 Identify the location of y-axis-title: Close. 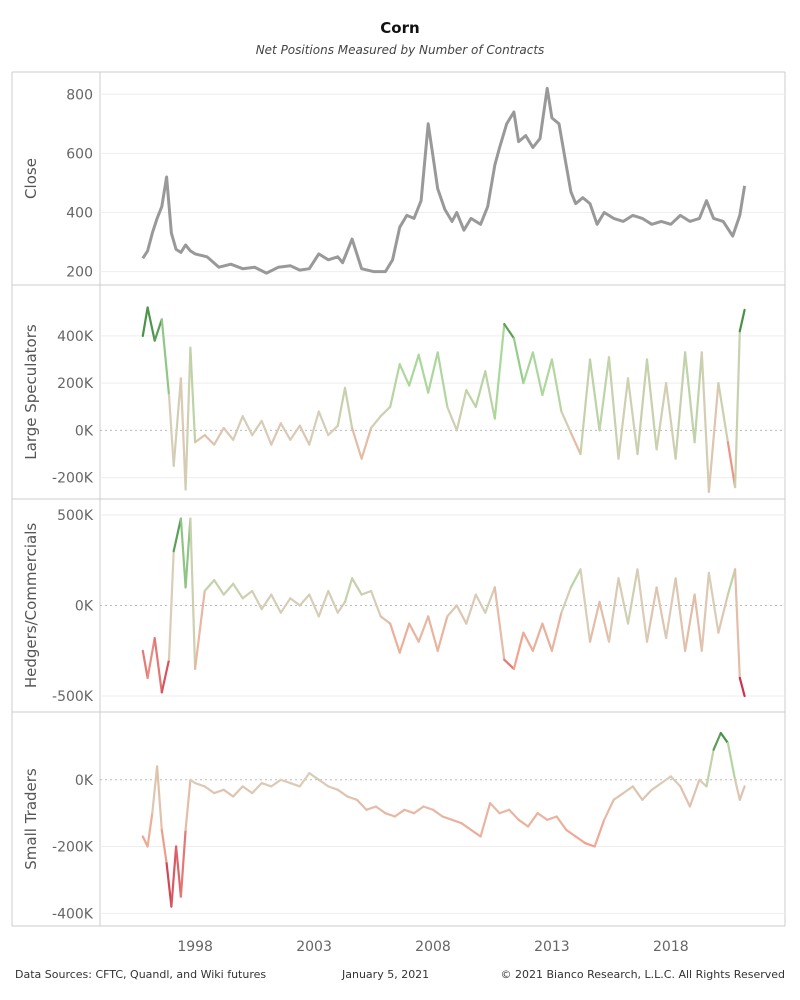
(31, 178).